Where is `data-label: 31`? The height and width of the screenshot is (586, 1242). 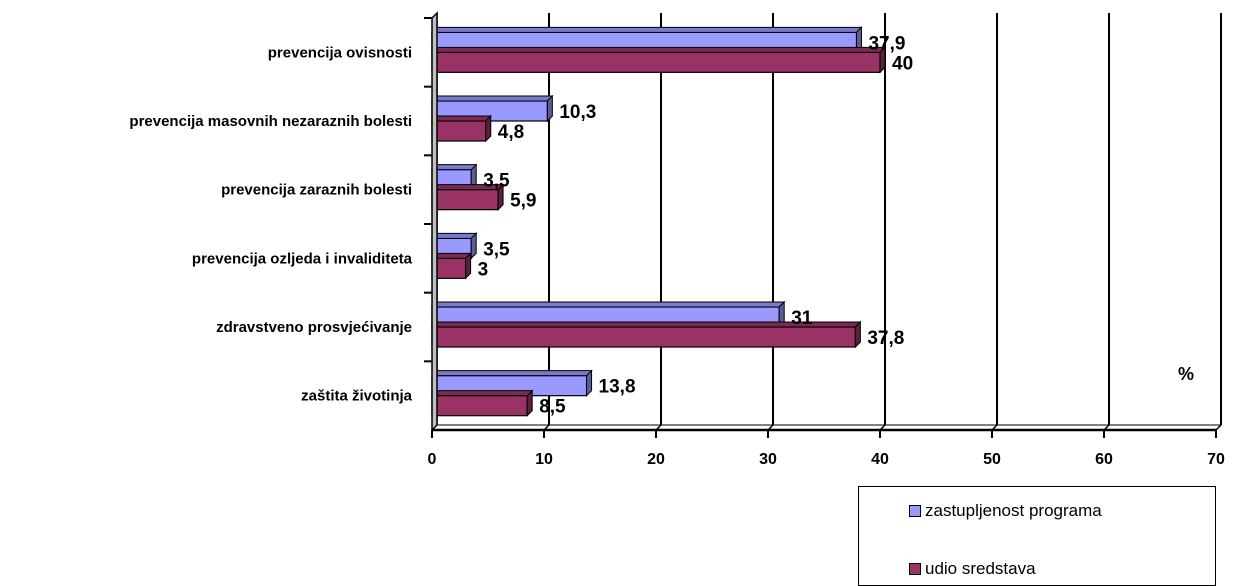
data-label: 31 is located at coordinates (802, 318).